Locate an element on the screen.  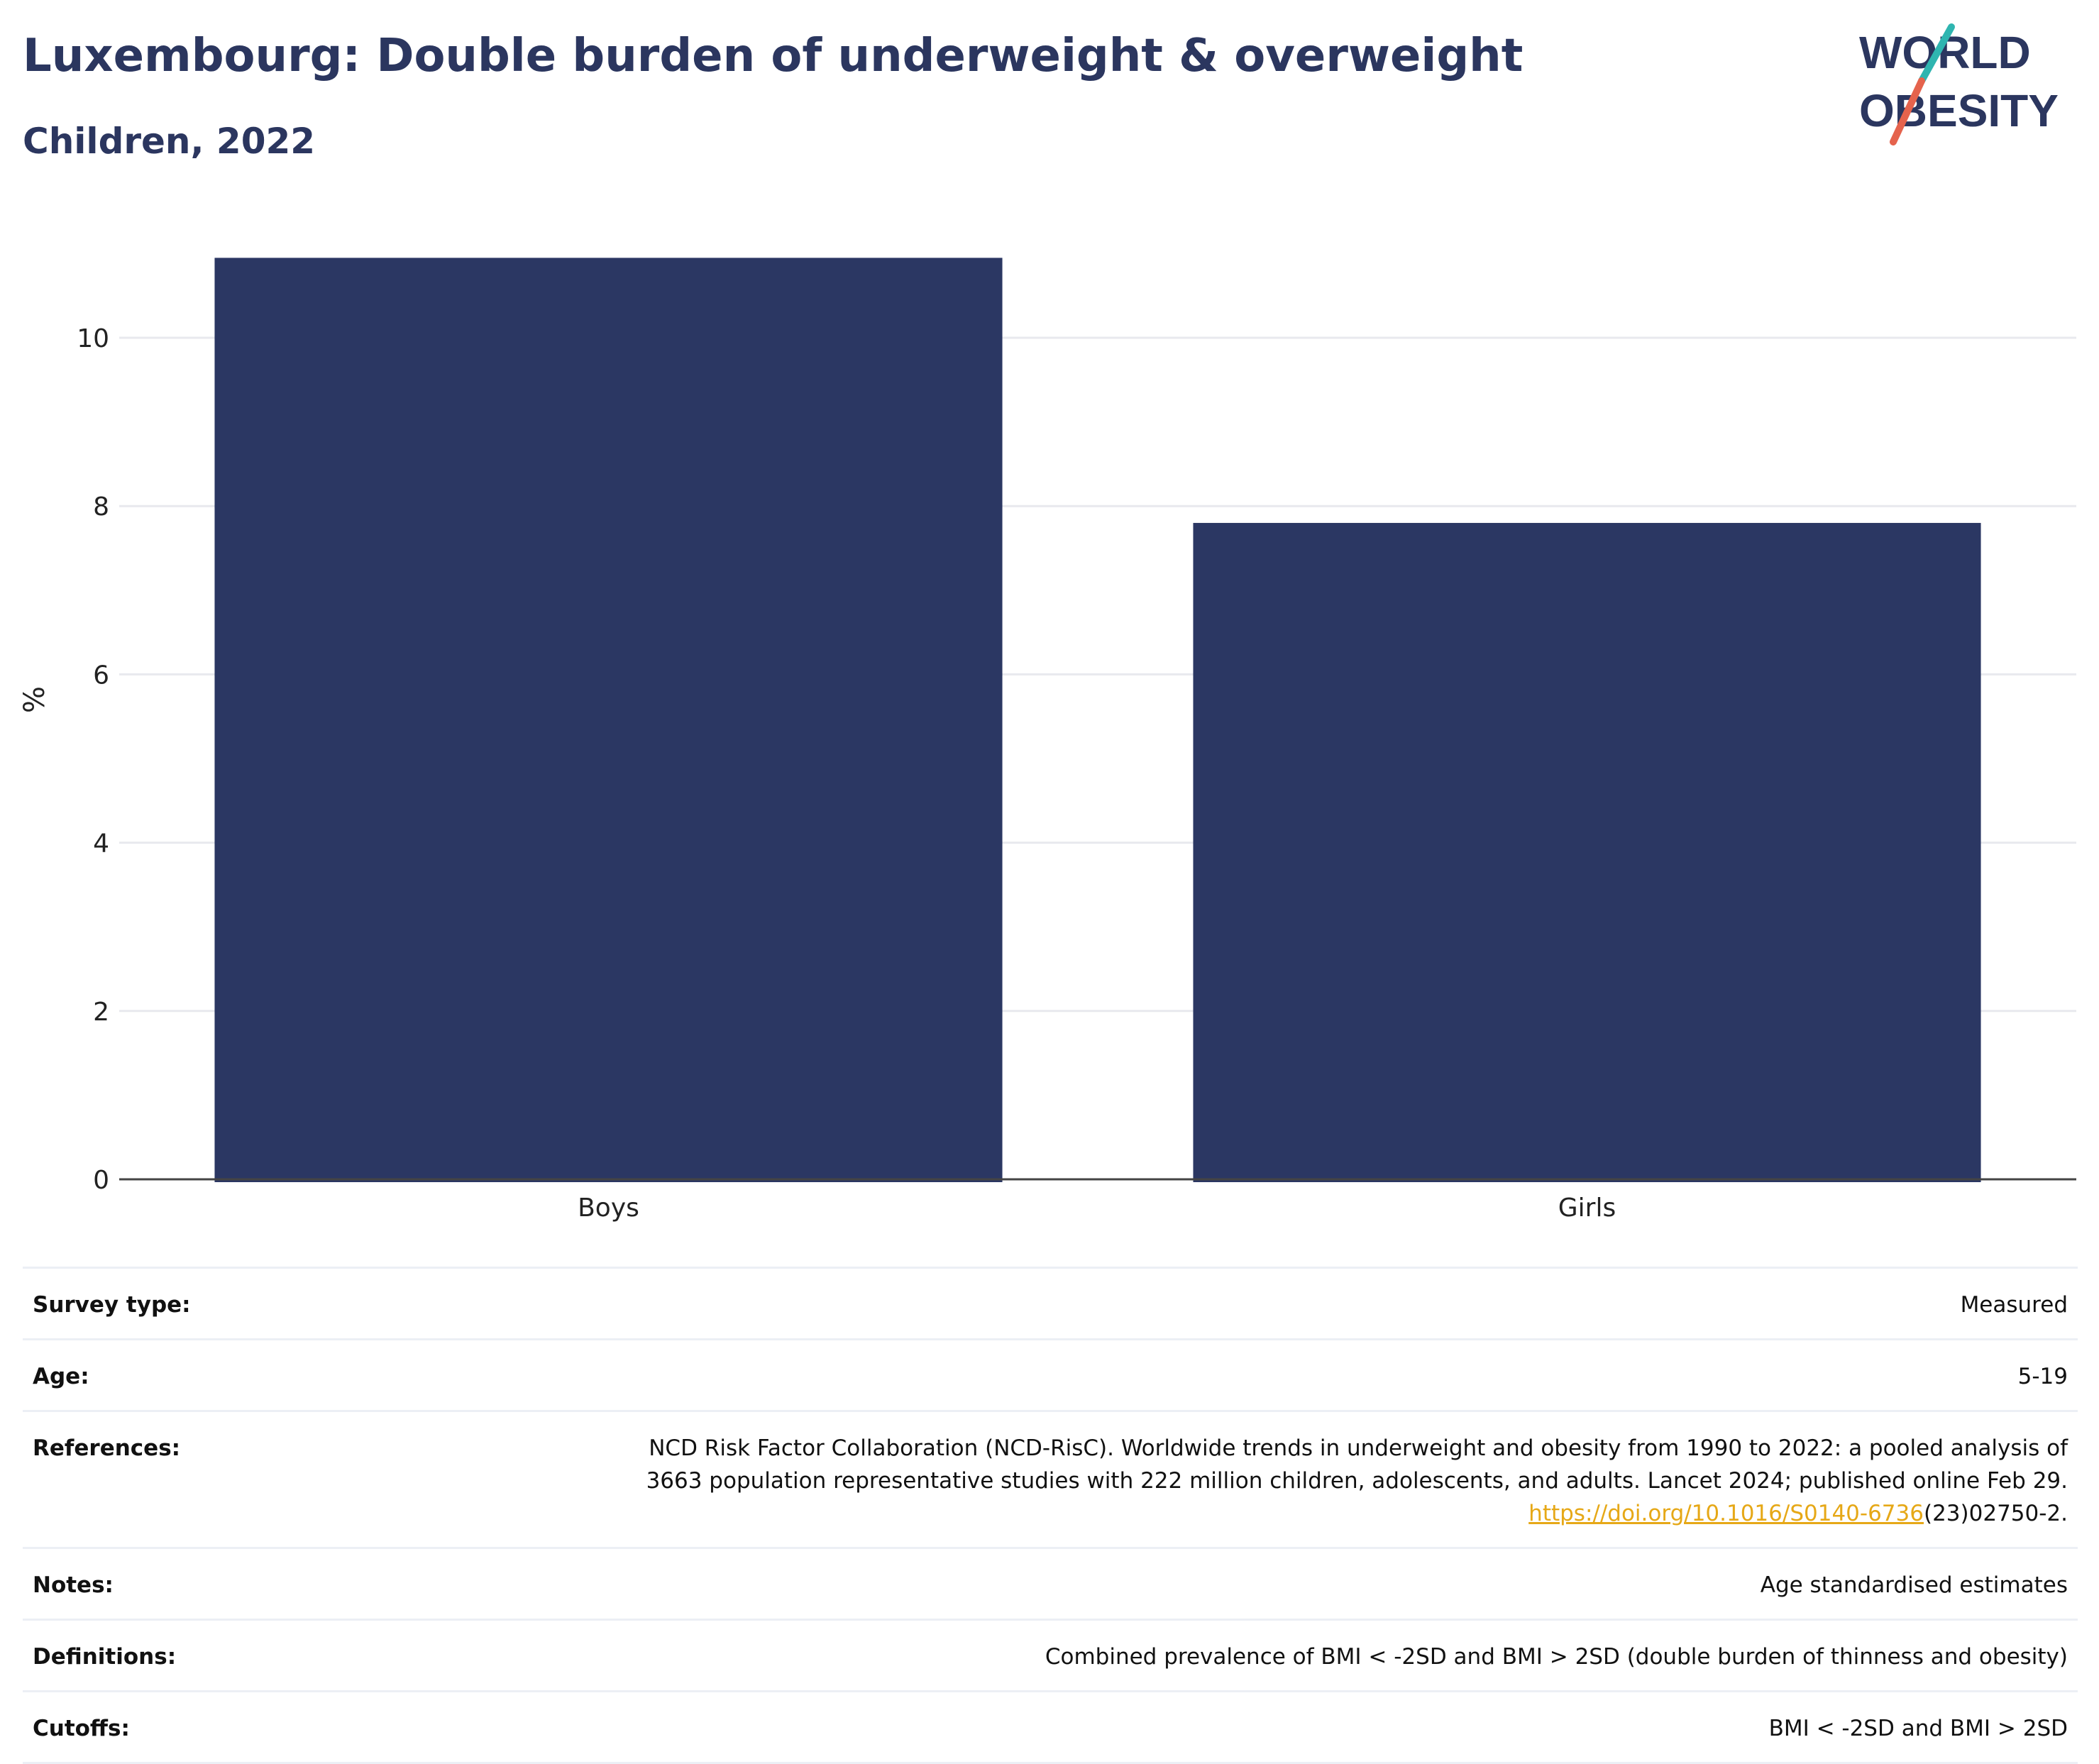
x-tick-labels: Boys Girls is located at coordinates (1097, 1208).